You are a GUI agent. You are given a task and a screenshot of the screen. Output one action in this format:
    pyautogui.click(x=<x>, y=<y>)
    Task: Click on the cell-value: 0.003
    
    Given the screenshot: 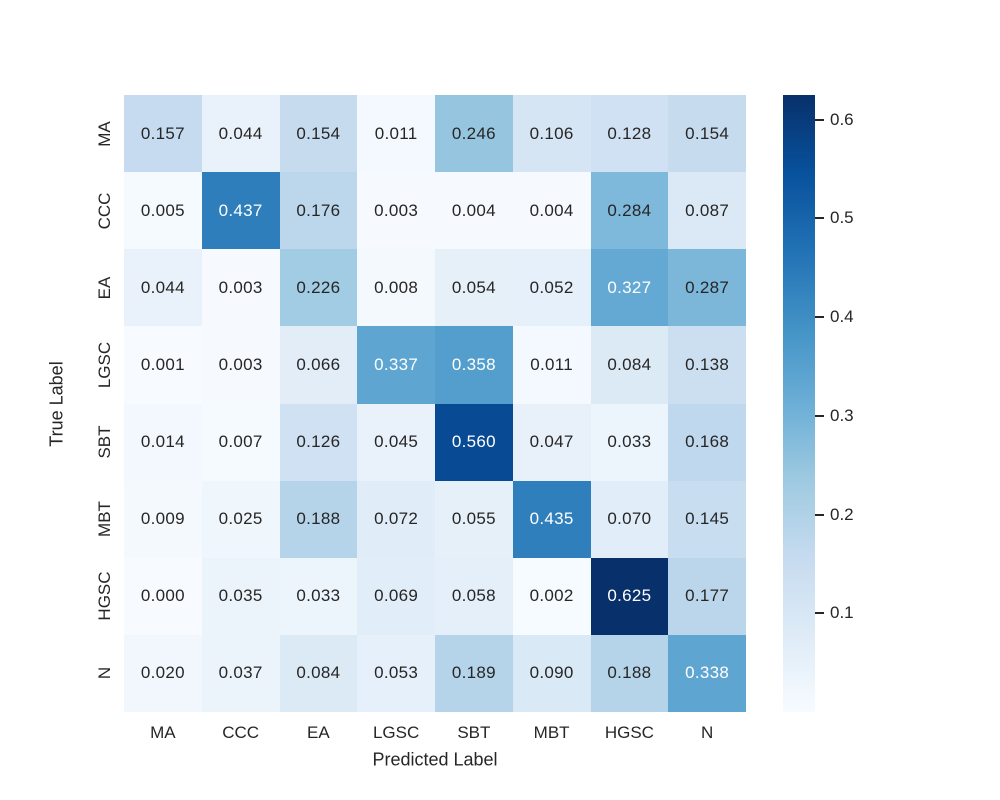 What is the action you would take?
    pyautogui.click(x=240, y=287)
    